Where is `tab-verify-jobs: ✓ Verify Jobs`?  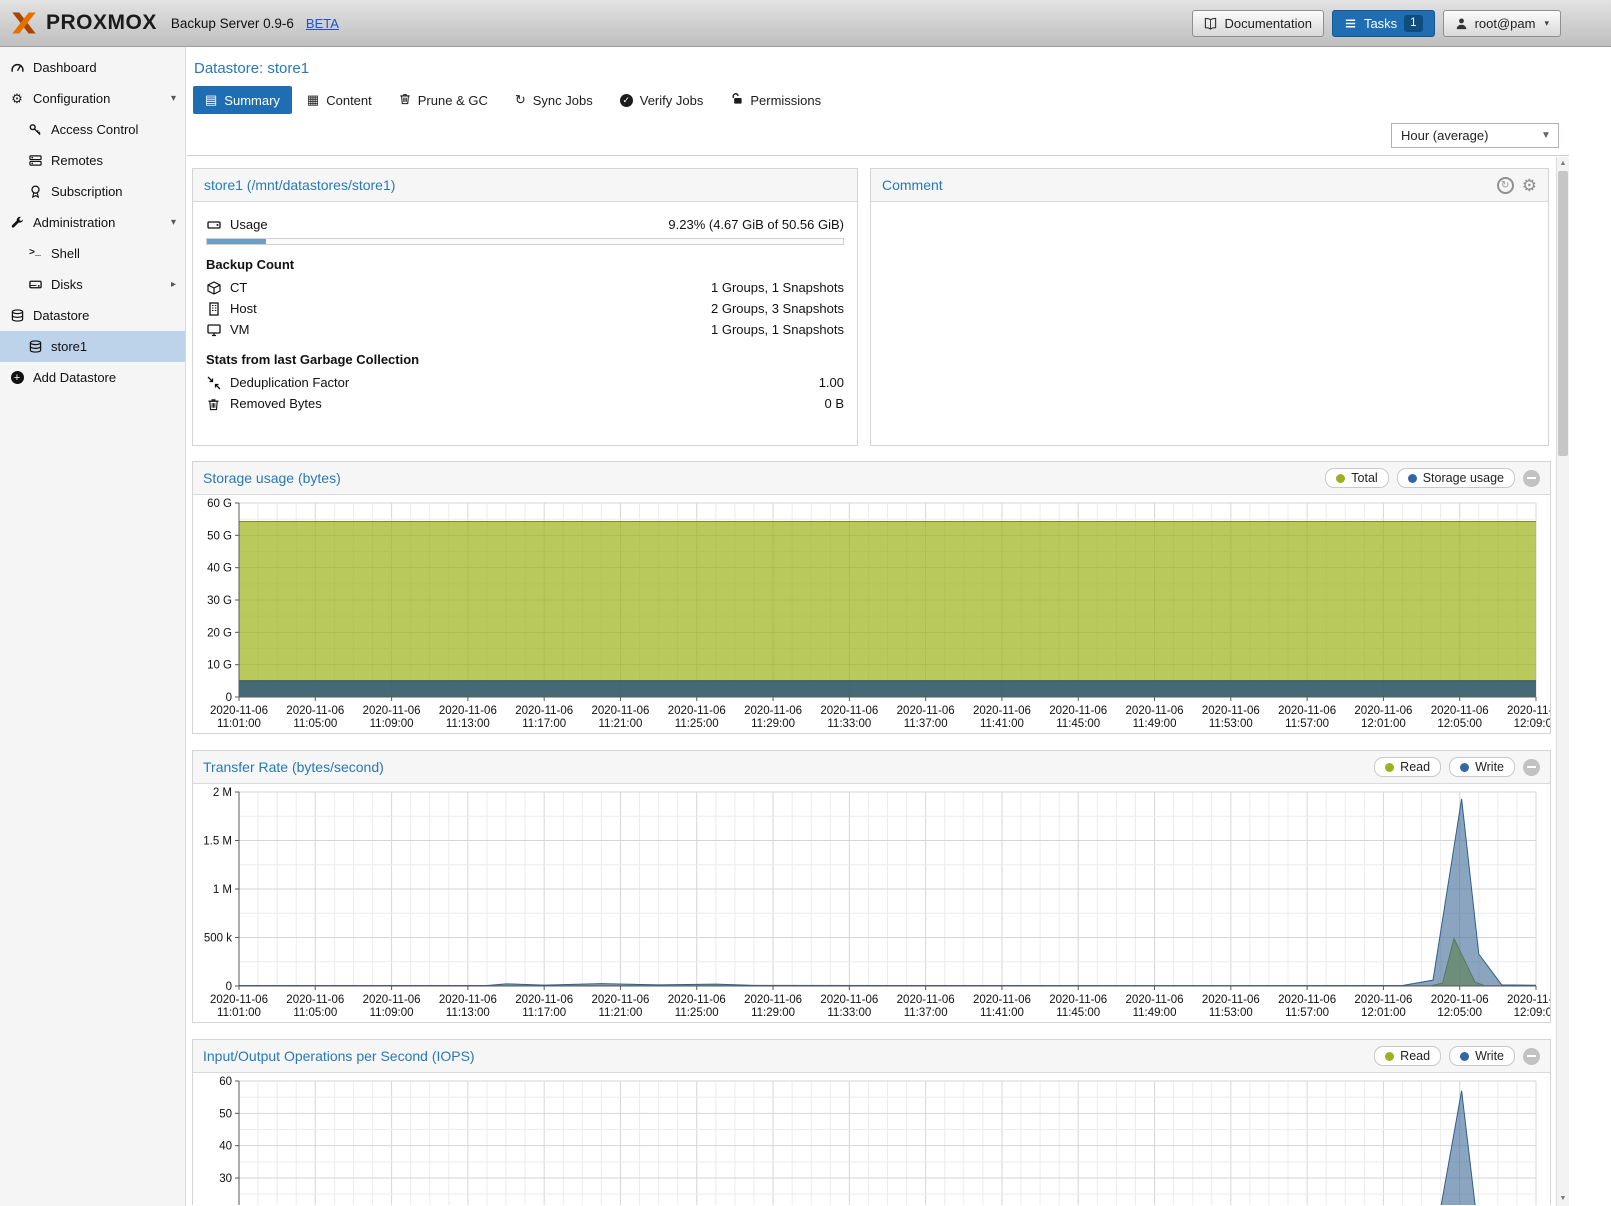 tab-verify-jobs: ✓ Verify Jobs is located at coordinates (662, 100).